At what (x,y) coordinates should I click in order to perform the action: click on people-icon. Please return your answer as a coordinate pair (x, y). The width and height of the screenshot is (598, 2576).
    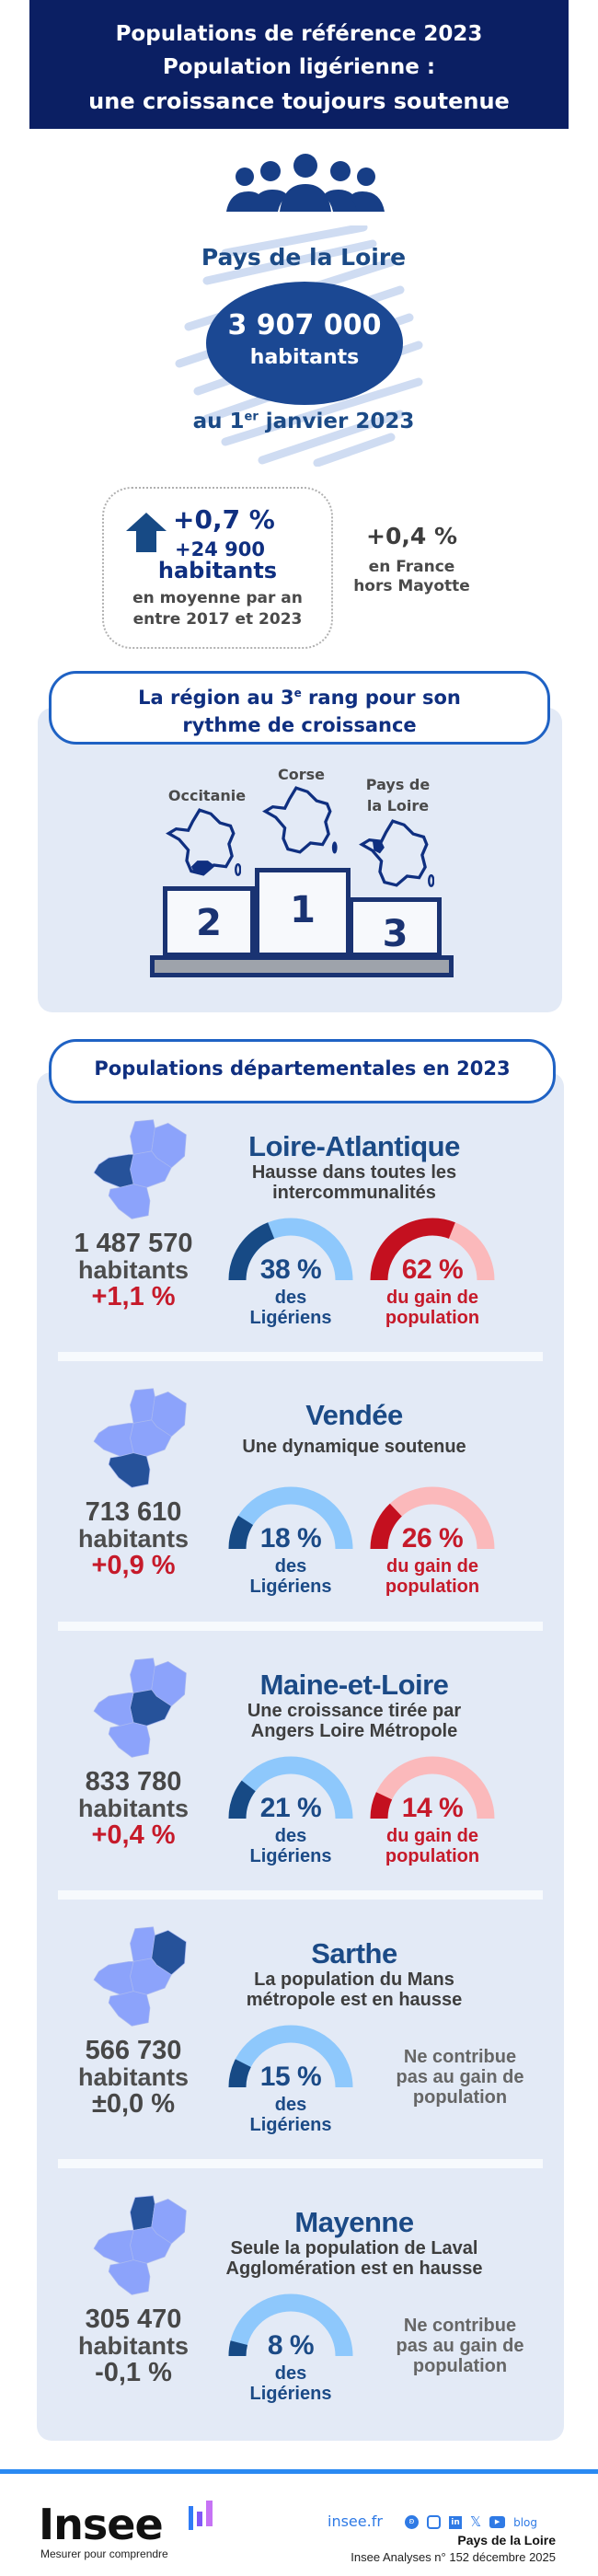
    Looking at the image, I should click on (305, 183).